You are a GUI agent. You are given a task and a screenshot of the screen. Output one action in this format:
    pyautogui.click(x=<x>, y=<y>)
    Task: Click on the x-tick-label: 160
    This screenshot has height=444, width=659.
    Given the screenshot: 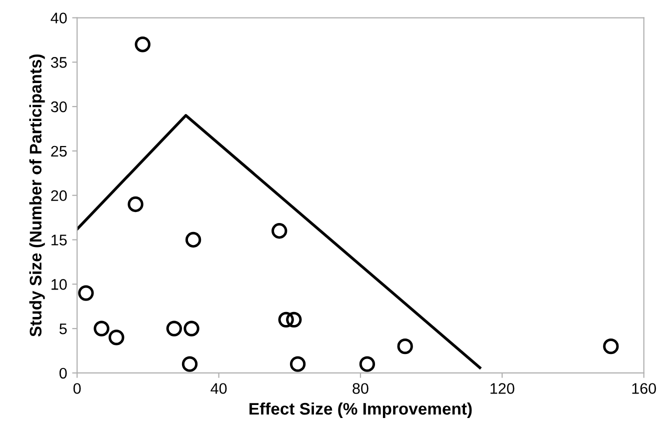 What is the action you would take?
    pyautogui.click(x=644, y=388)
    